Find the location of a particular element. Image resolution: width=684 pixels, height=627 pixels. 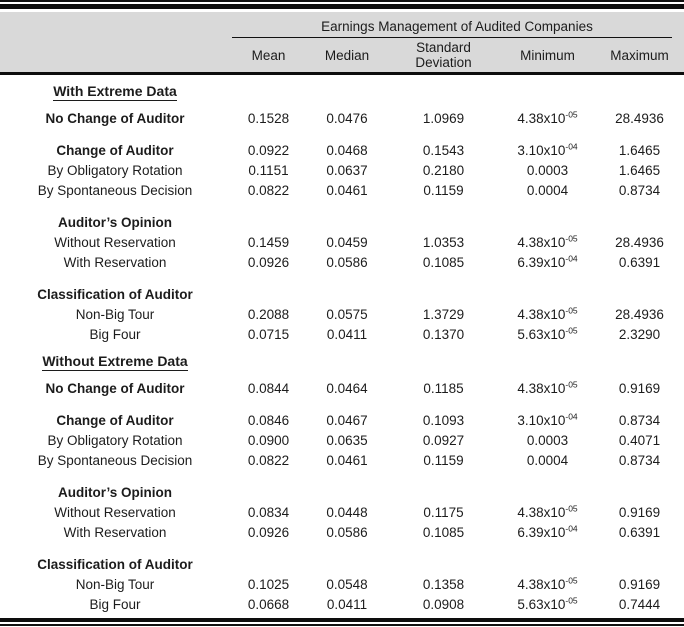

cell-mean: 0.0668 is located at coordinates (268, 604).